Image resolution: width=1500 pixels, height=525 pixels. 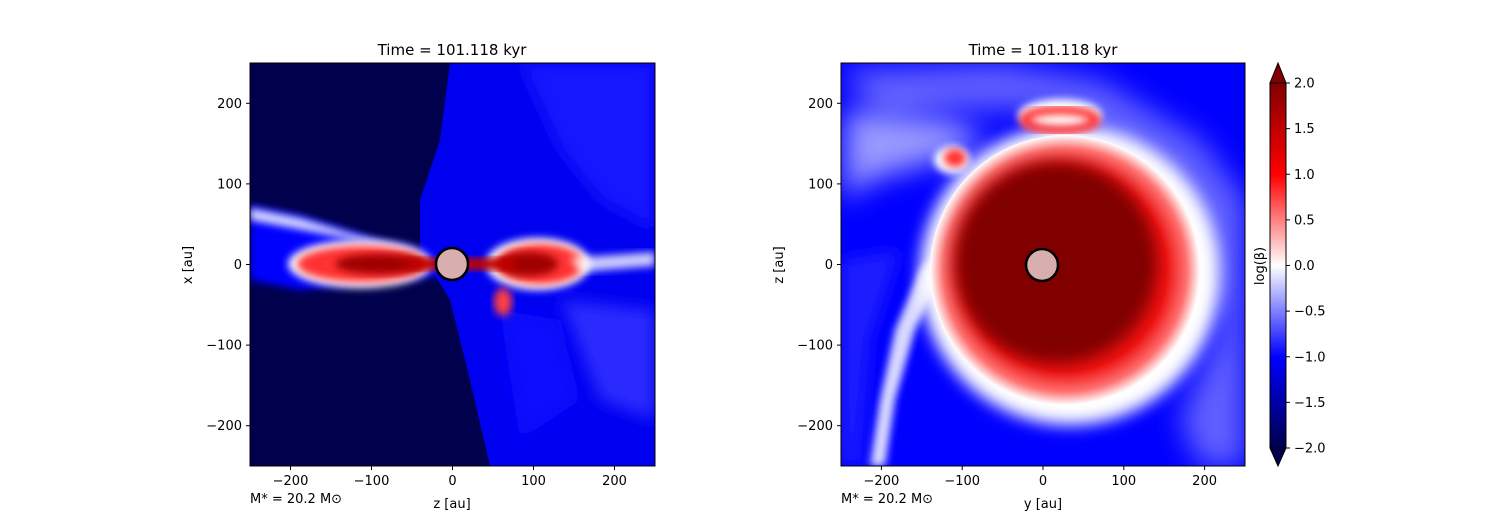 What do you see at coordinates (1310, 312) in the screenshot?
I see `colorbar-tick-label: −0.5` at bounding box center [1310, 312].